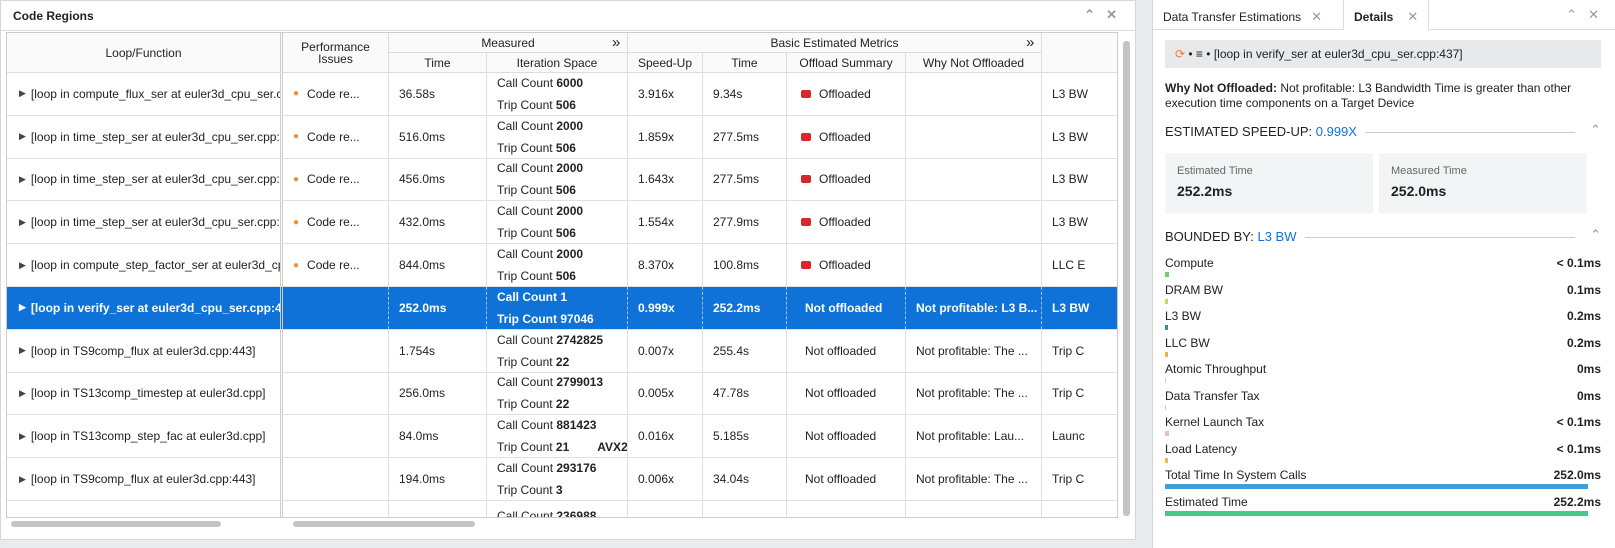  I want to click on metric-name: L3 BW, so click(1183, 316).